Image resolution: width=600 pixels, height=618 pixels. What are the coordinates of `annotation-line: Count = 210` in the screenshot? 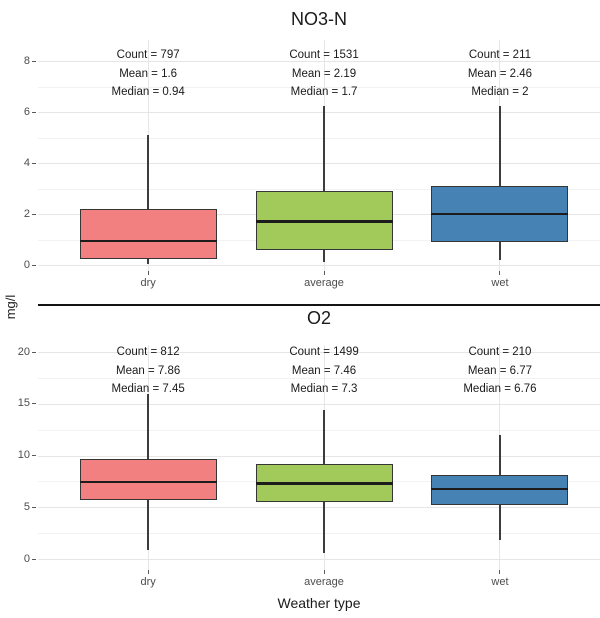 It's located at (500, 352).